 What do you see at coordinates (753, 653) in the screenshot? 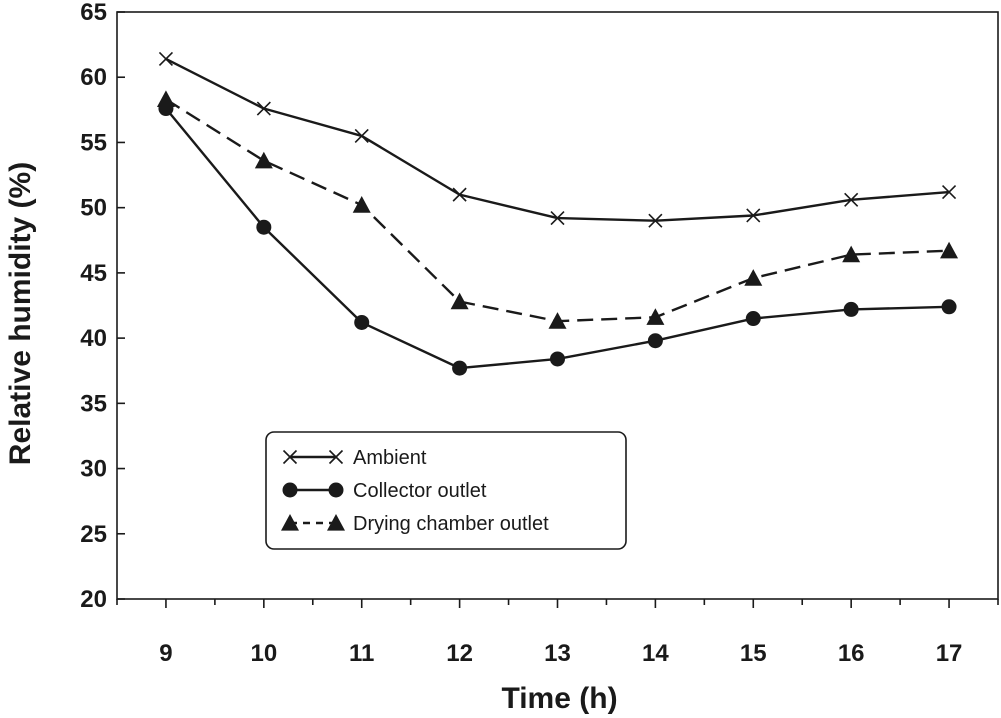
I see `x-tick-label: 15` at bounding box center [753, 653].